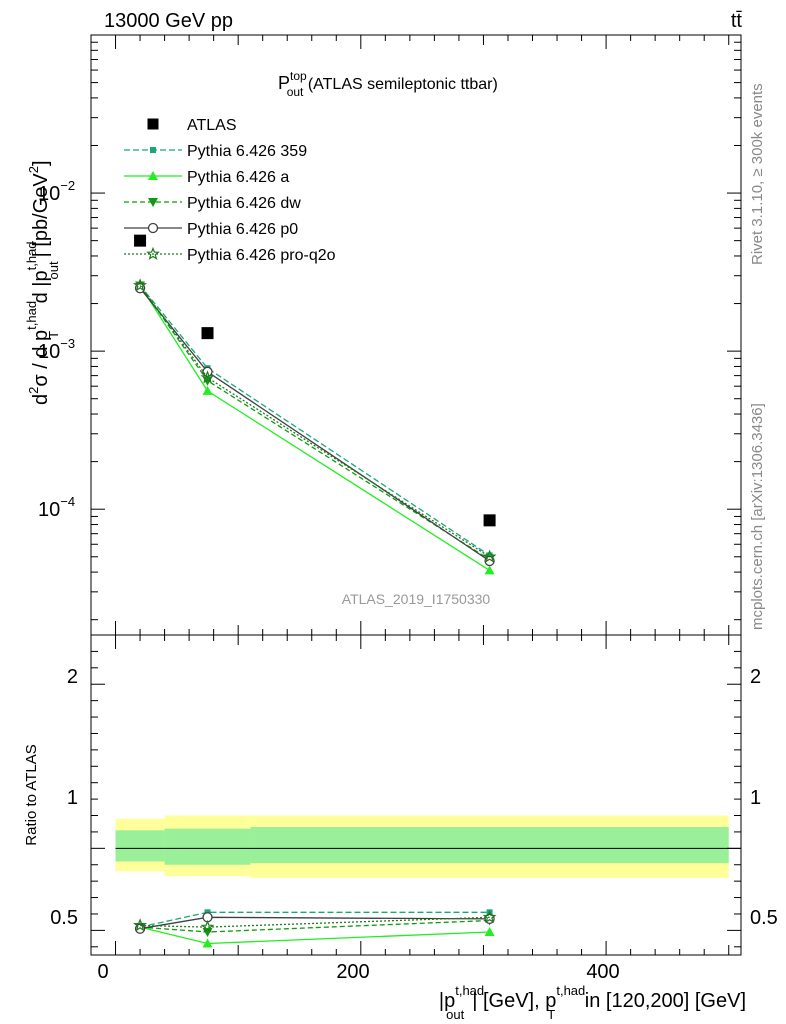  What do you see at coordinates (33, 390) in the screenshot?
I see `ylabel-p1: 2` at bounding box center [33, 390].